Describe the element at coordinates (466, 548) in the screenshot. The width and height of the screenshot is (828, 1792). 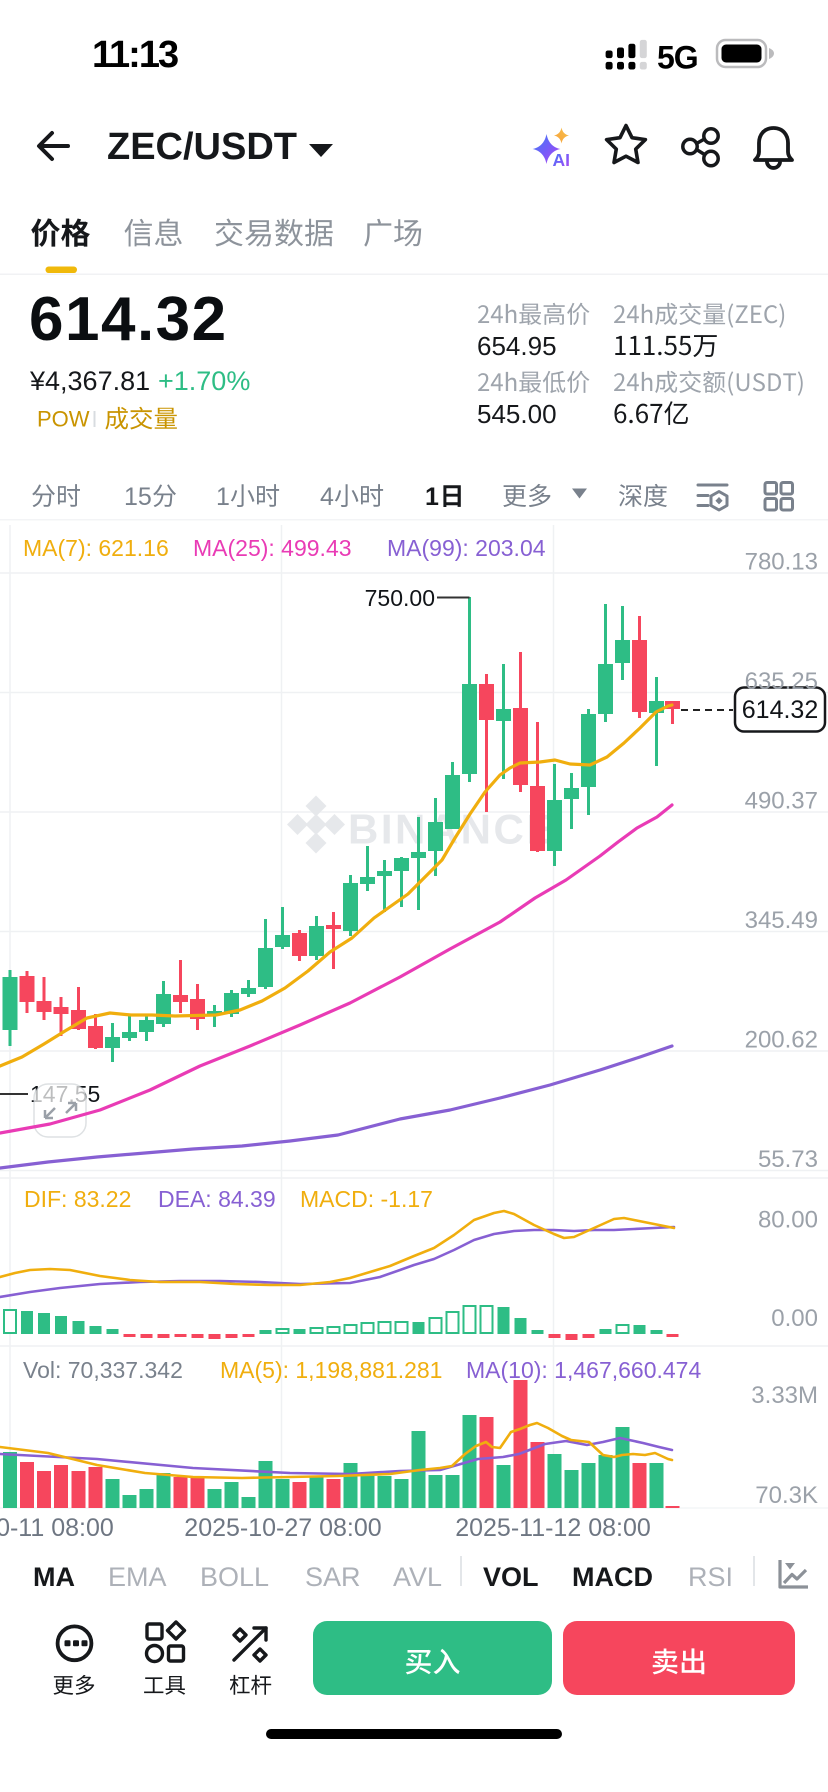
I see `svg-text: MA(99): 203.04` at that location.